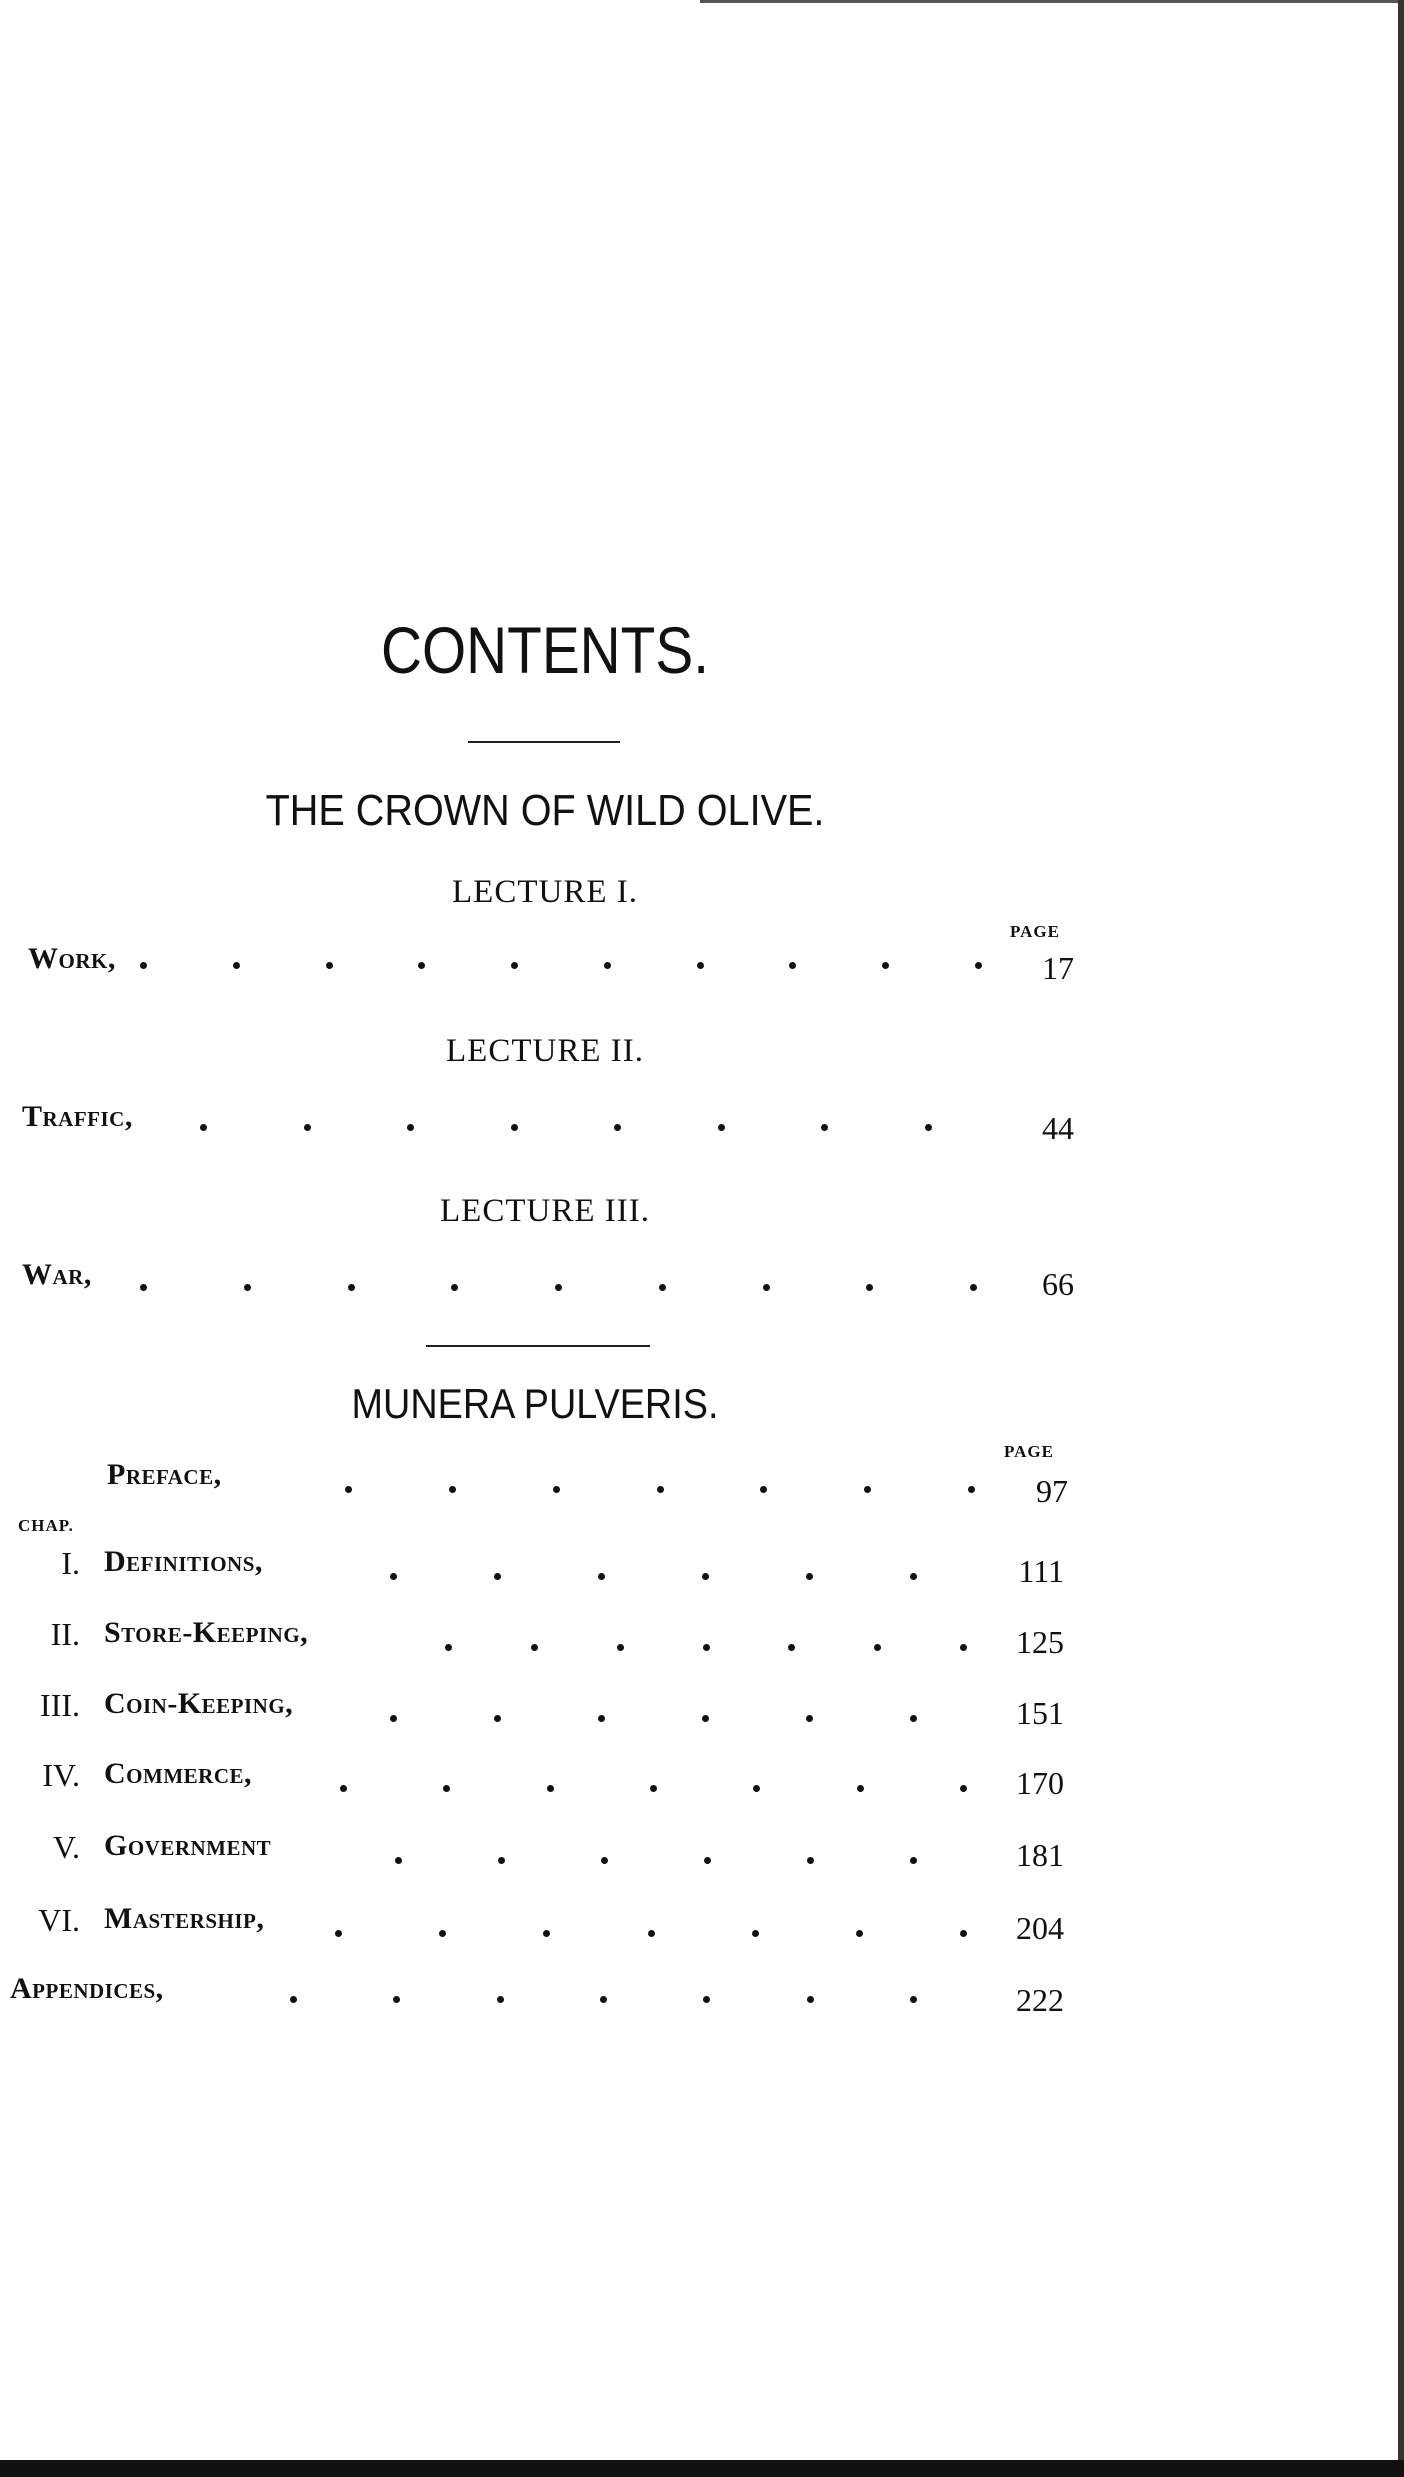  Describe the element at coordinates (66, 1847) in the screenshot. I see `chapter-numeral: V.` at that location.